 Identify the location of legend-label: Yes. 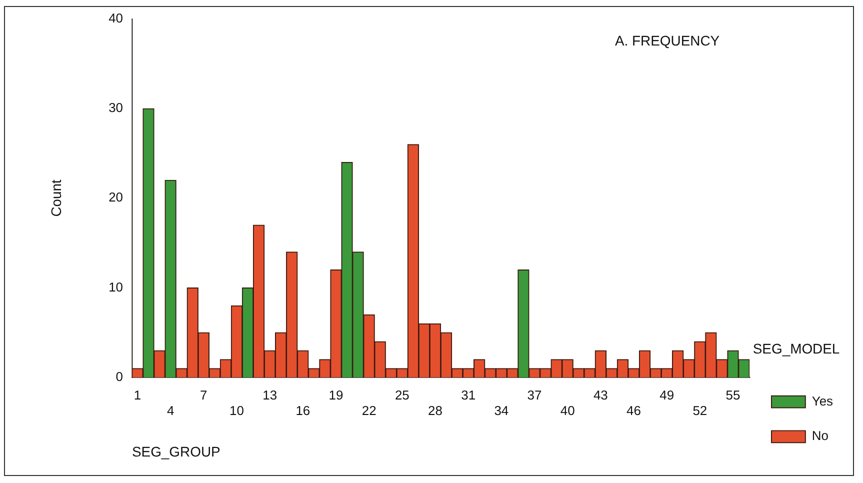
(823, 400).